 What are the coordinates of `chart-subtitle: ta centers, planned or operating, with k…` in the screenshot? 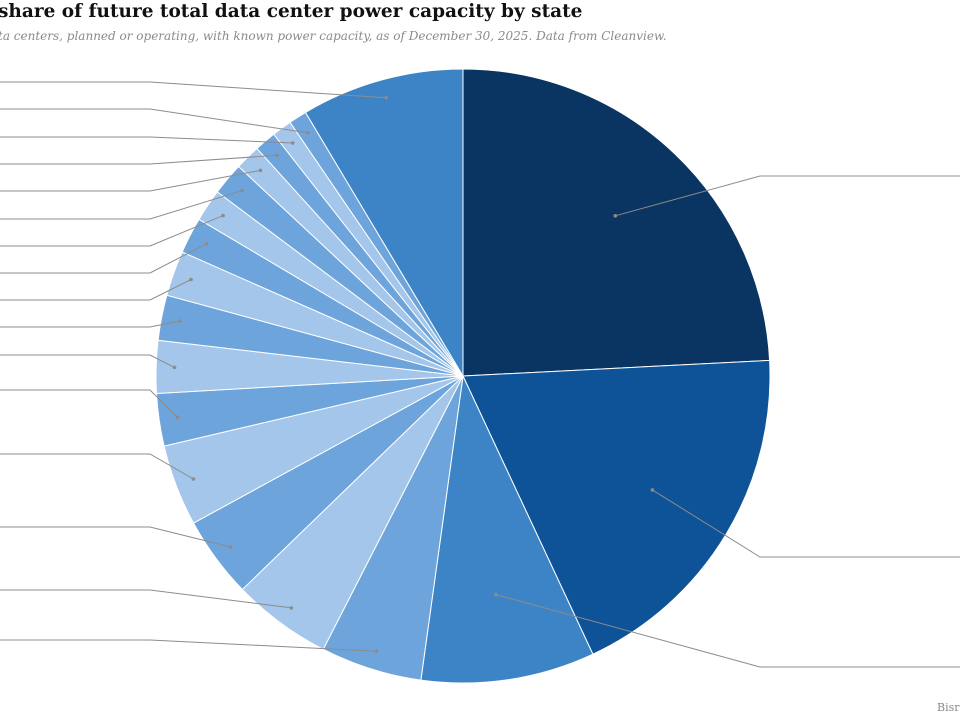 It's located at (333, 36).